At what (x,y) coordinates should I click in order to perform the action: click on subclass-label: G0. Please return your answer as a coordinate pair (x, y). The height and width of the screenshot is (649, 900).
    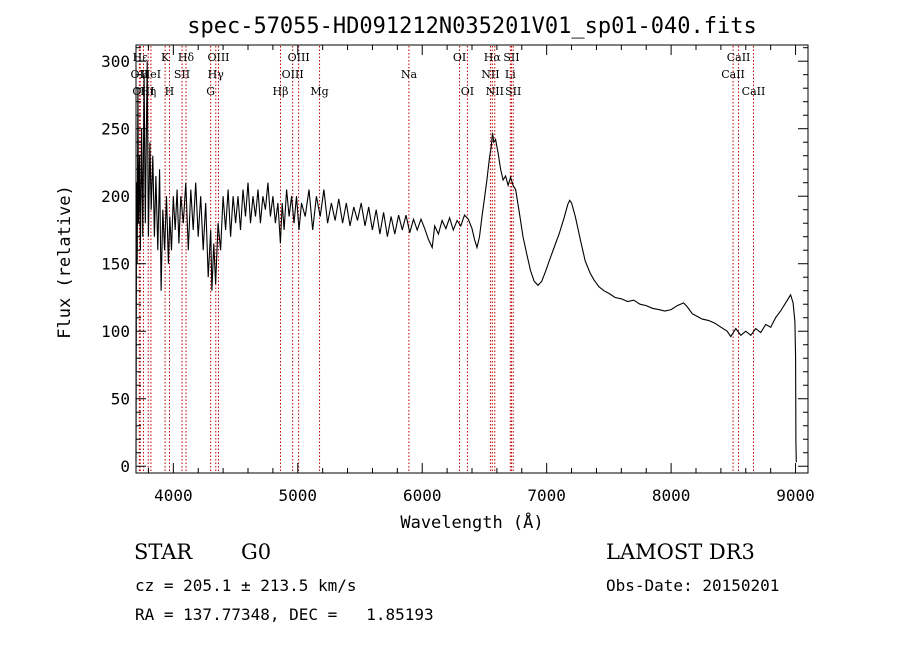
    Looking at the image, I should click on (256, 552).